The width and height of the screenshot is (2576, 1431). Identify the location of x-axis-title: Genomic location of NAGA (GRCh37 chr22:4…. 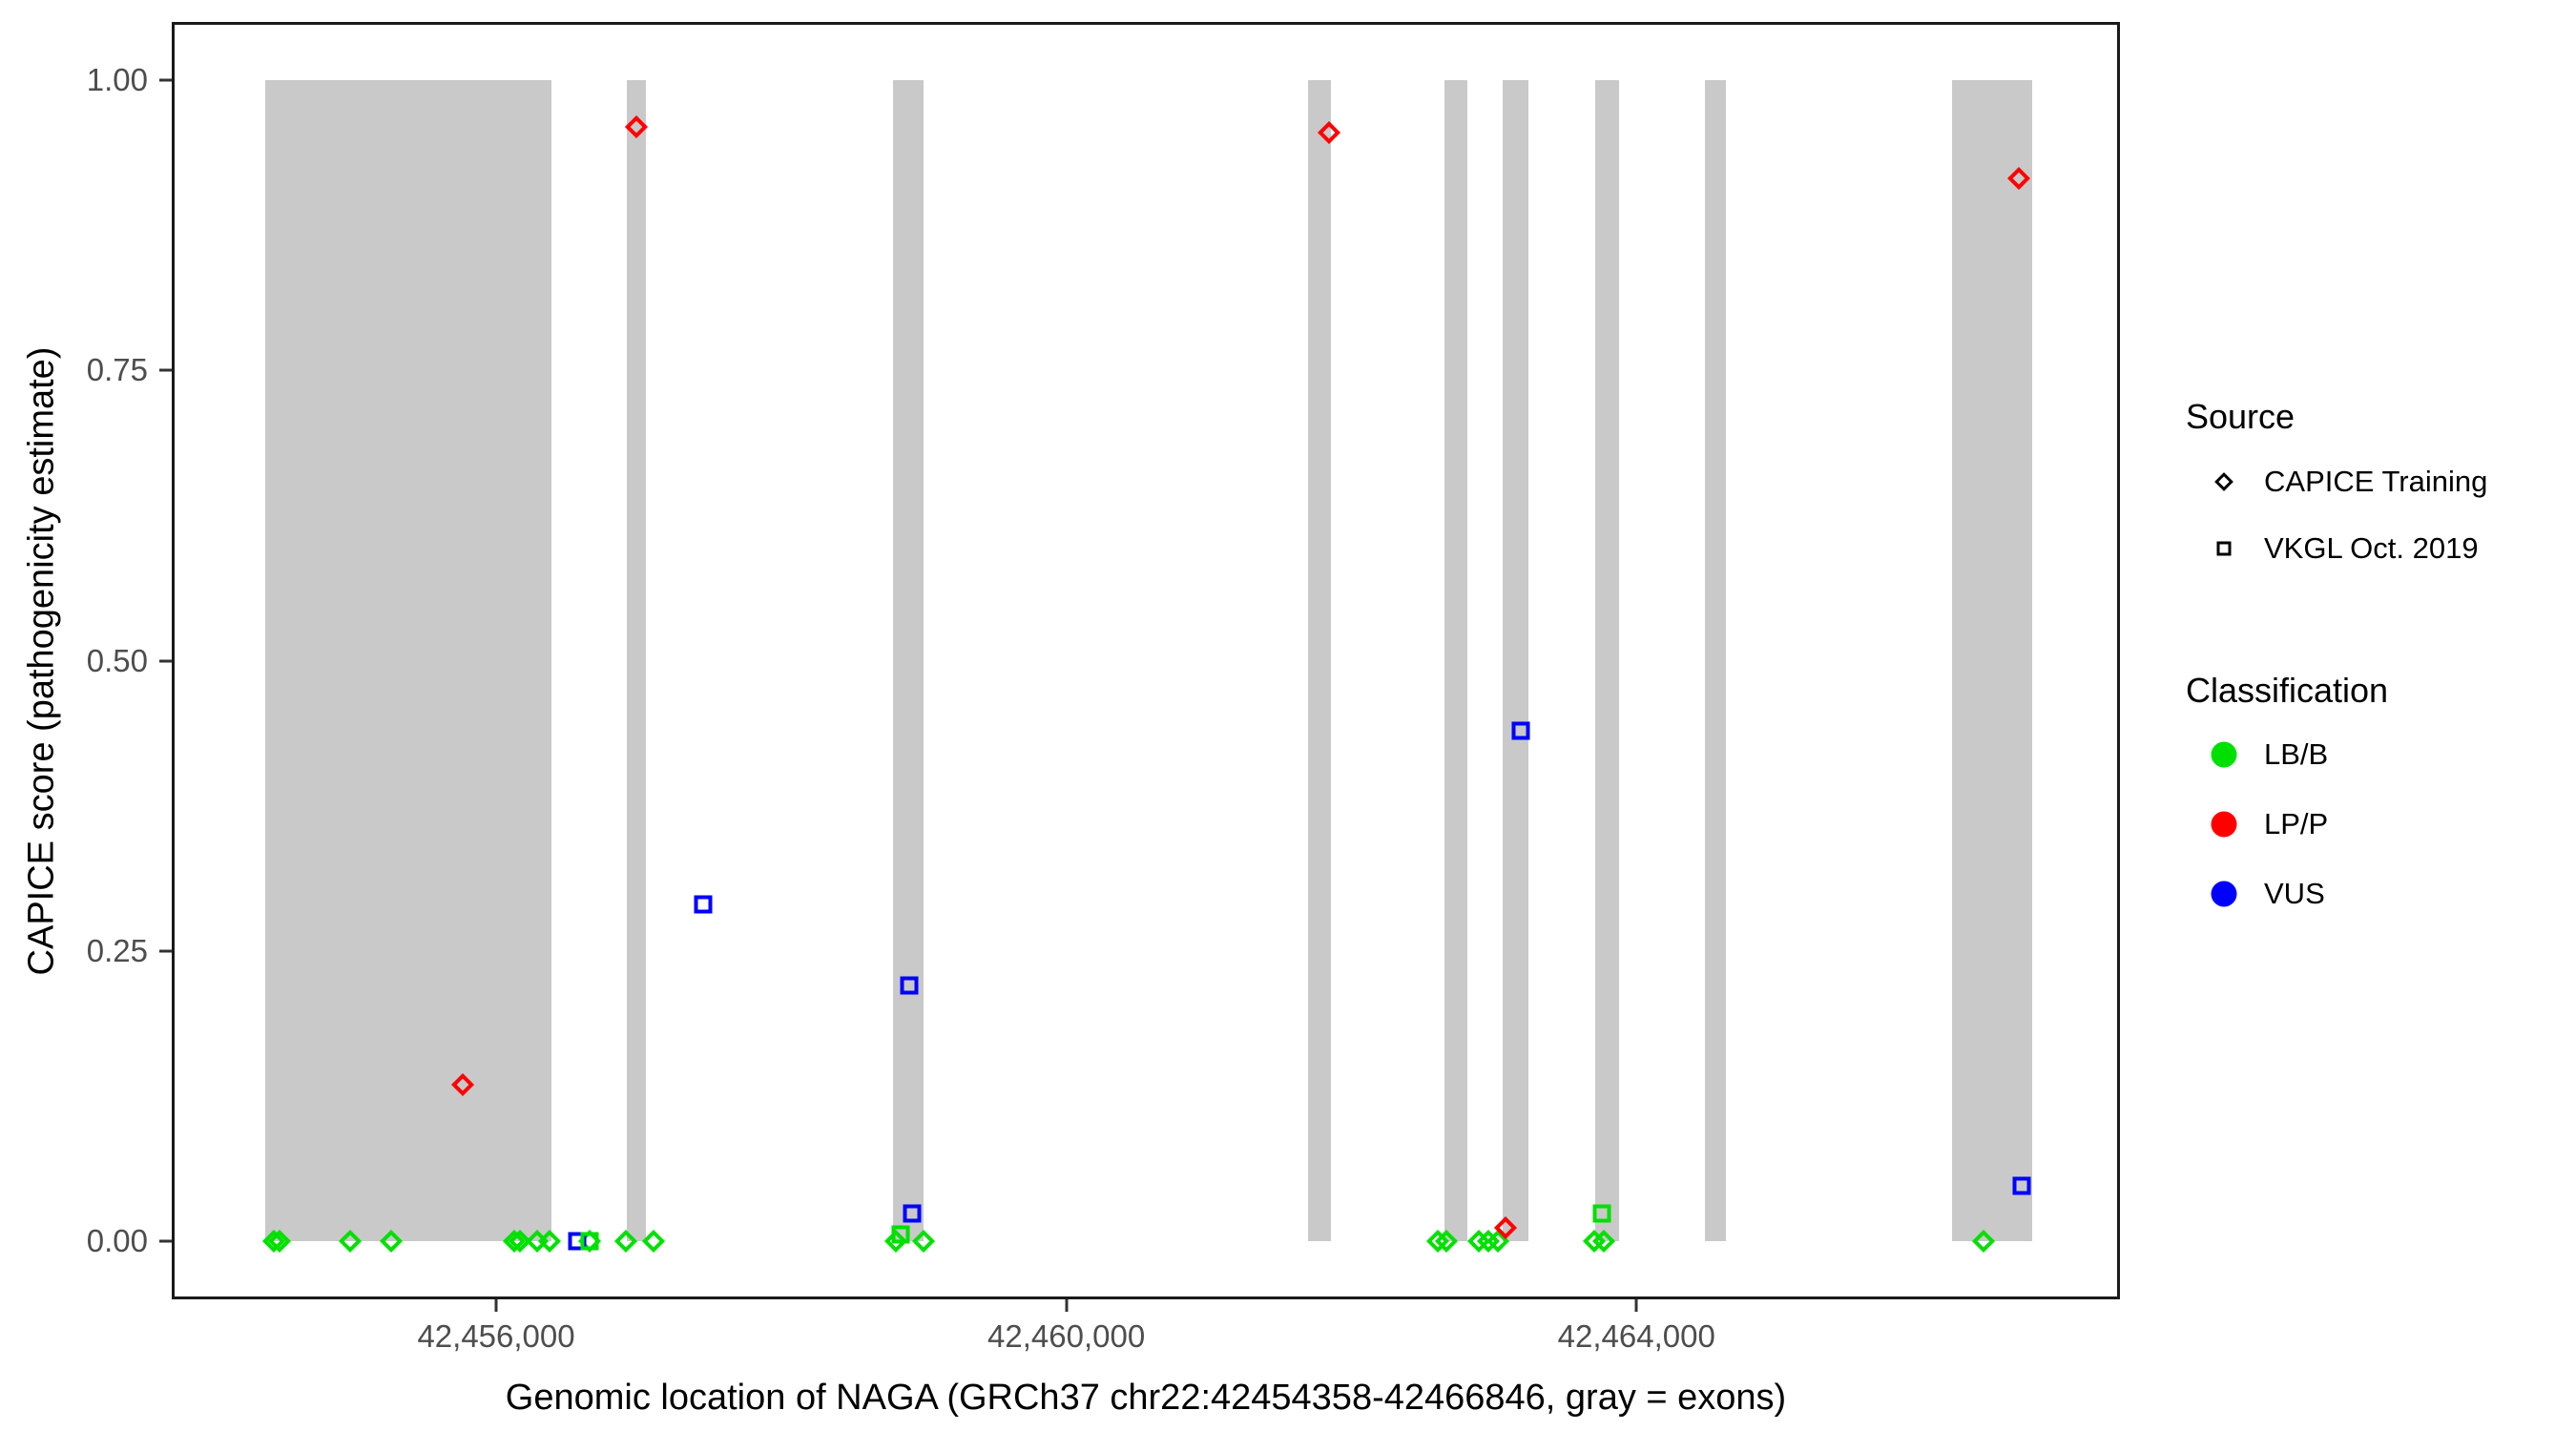
(1146, 1398).